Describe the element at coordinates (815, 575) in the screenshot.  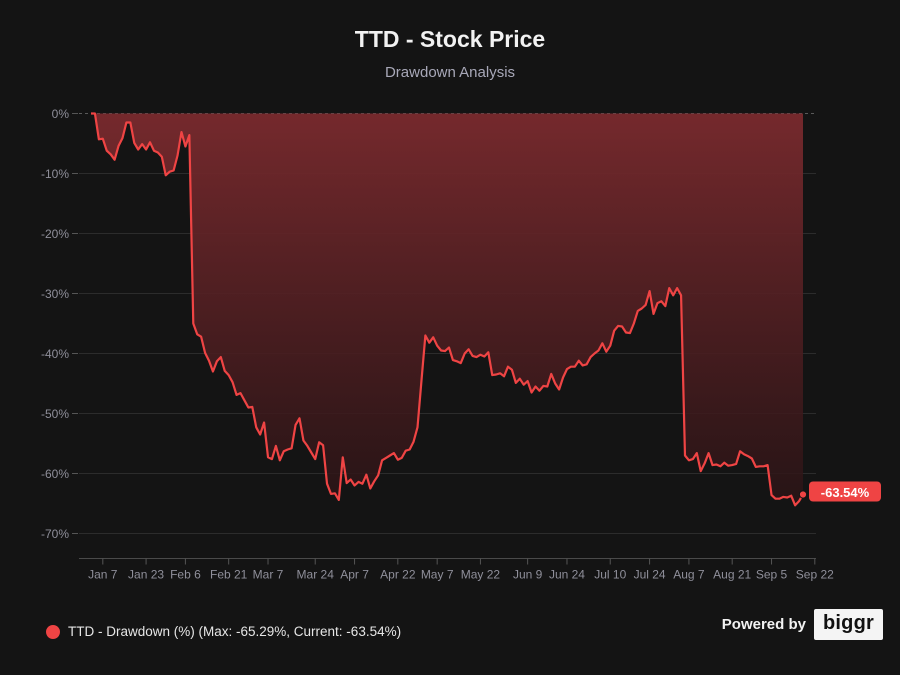
I see `x-tick-label-17: Sep 22` at that location.